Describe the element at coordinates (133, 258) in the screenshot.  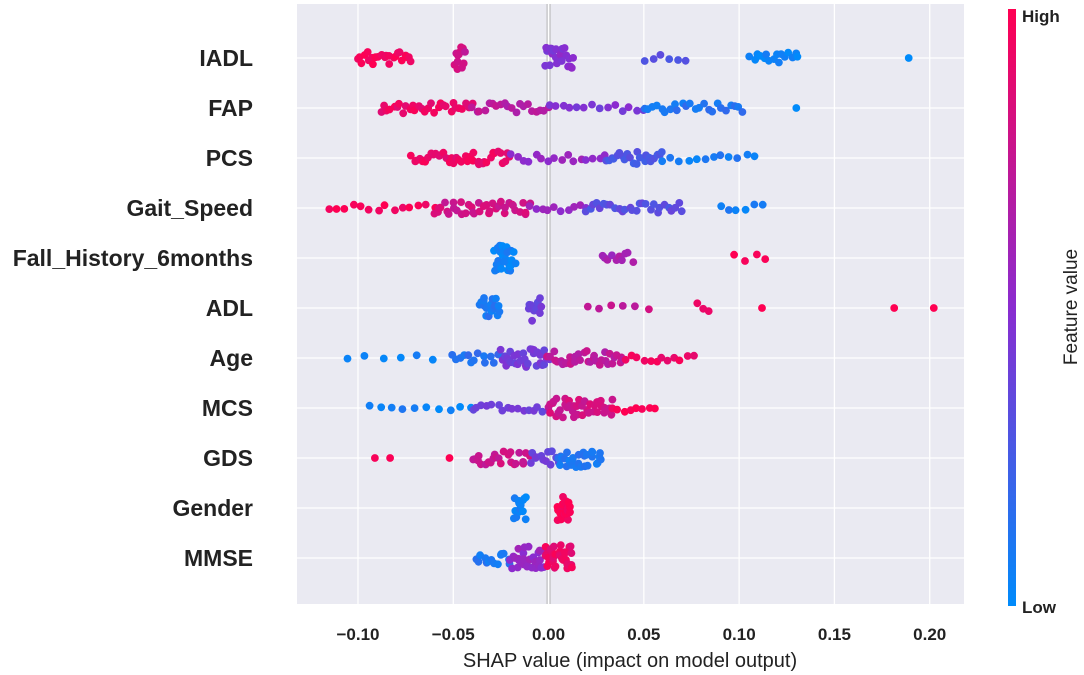
I see `feature-label: Fall_History_6months` at that location.